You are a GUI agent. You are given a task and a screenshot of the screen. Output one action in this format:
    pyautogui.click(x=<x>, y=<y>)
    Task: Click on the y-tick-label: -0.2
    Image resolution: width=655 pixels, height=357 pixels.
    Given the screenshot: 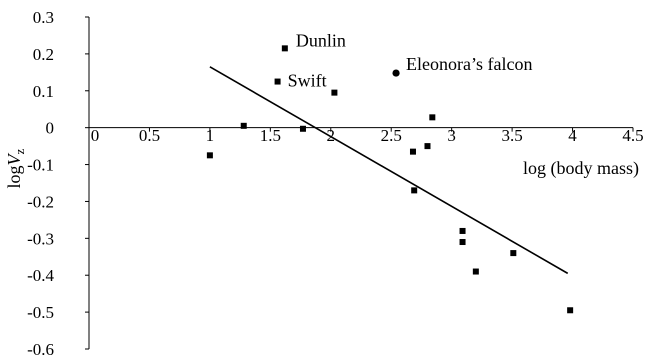 What is the action you would take?
    pyautogui.click(x=40, y=201)
    